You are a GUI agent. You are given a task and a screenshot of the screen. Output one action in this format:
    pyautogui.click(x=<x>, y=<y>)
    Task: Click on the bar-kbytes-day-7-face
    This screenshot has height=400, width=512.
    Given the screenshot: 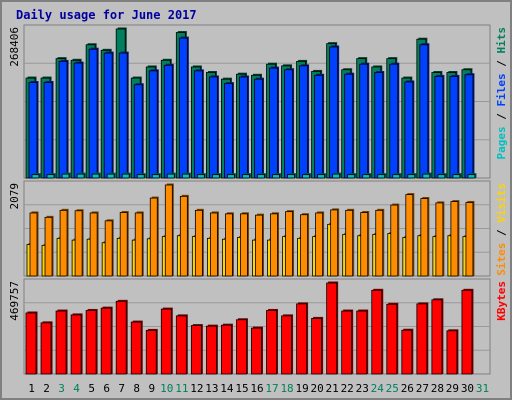 What is the action you would take?
    pyautogui.click(x=121, y=337)
    